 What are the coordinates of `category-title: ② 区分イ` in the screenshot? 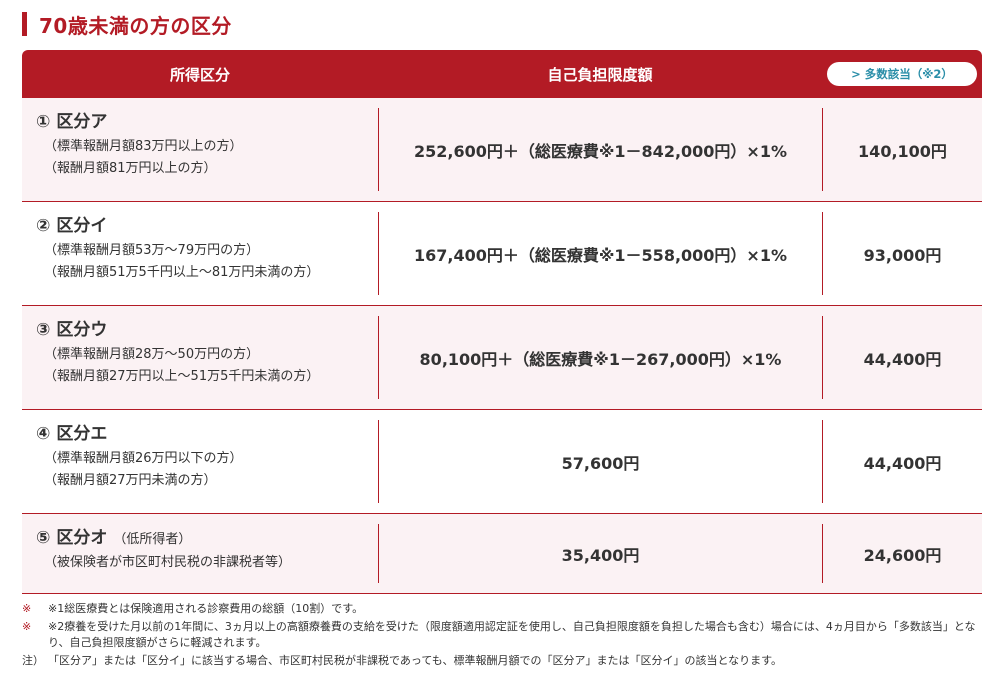 It's located at (207, 227).